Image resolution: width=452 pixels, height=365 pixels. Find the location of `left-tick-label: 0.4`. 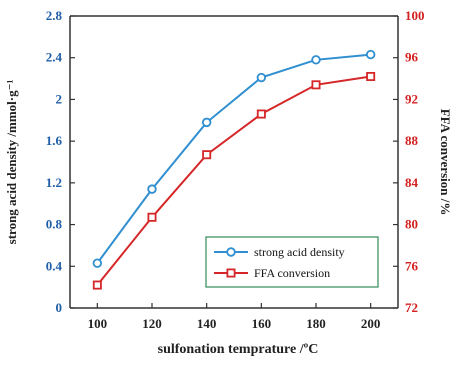

left-tick-label: 0.4 is located at coordinates (54, 265).